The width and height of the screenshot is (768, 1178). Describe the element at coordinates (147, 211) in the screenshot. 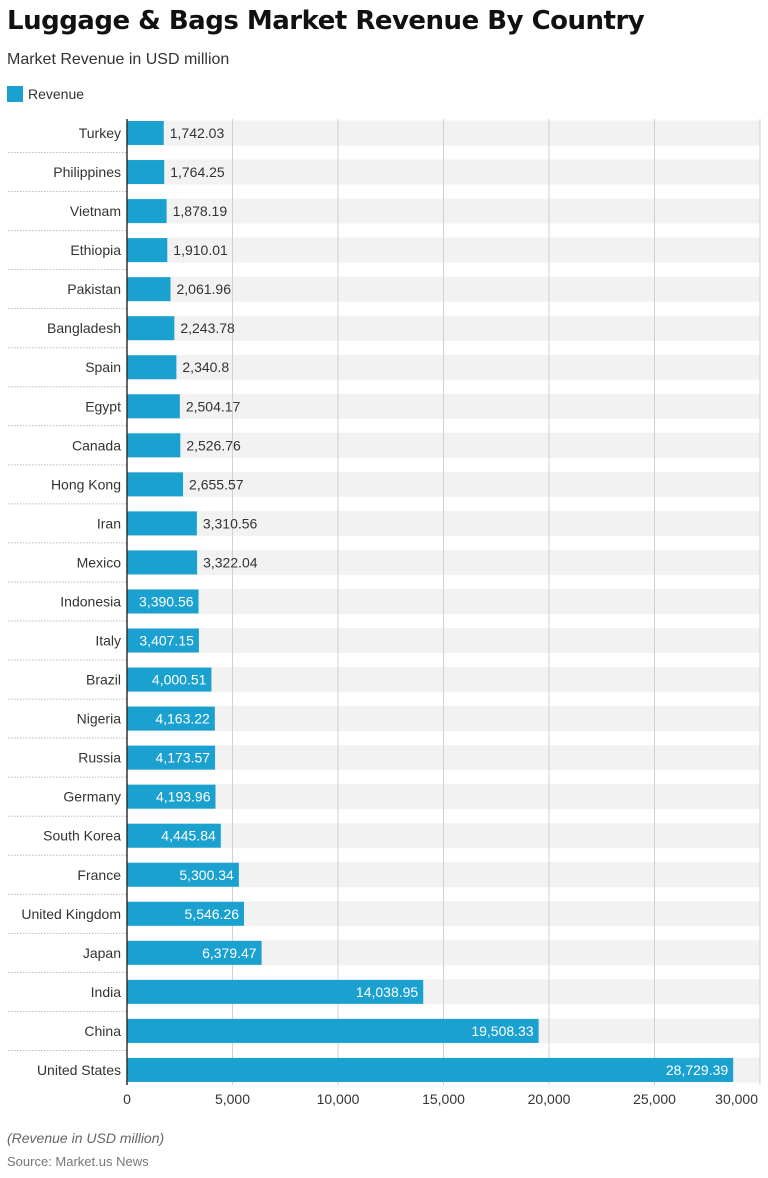

I see `bar-vietnam` at that location.